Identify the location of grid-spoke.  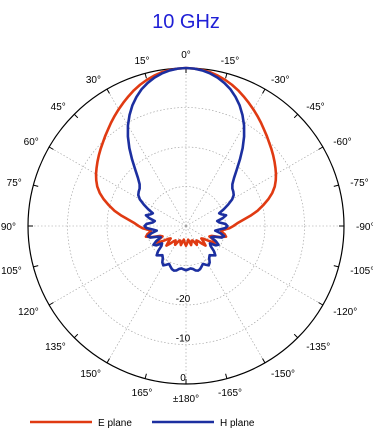
(225, 294).